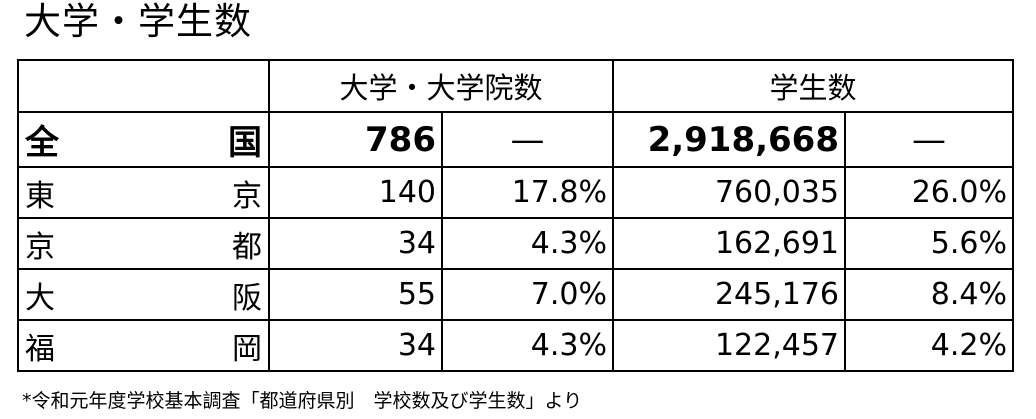  What do you see at coordinates (929, 294) in the screenshot?
I see `student-share-cell: 8.4%` at bounding box center [929, 294].